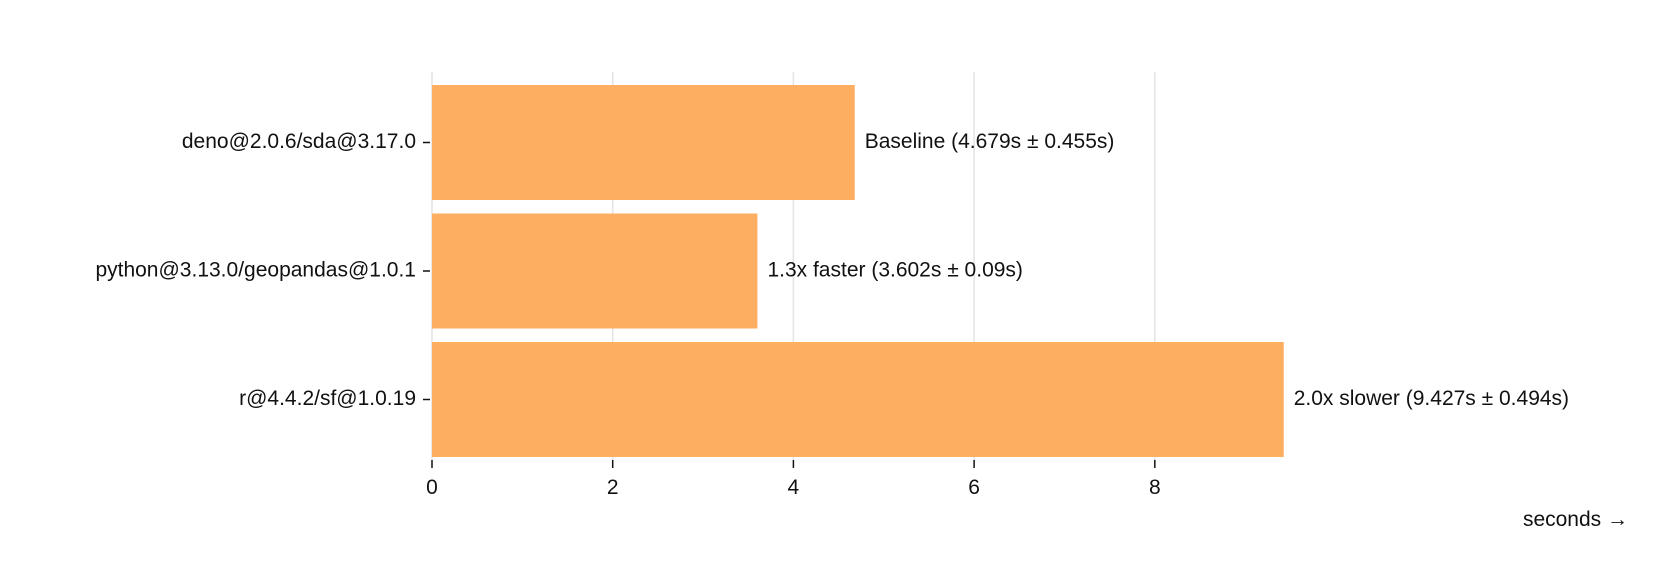  Describe the element at coordinates (255, 270) in the screenshot. I see `y-tick-label: python@3.13.0/geopandas@1.0.1` at that location.